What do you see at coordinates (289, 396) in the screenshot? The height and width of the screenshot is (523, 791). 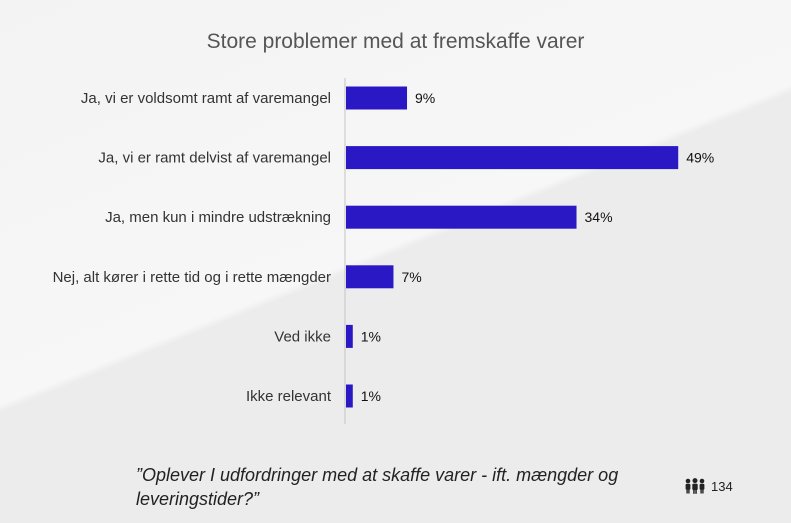 I see `category-label: Ikke relevant` at bounding box center [289, 396].